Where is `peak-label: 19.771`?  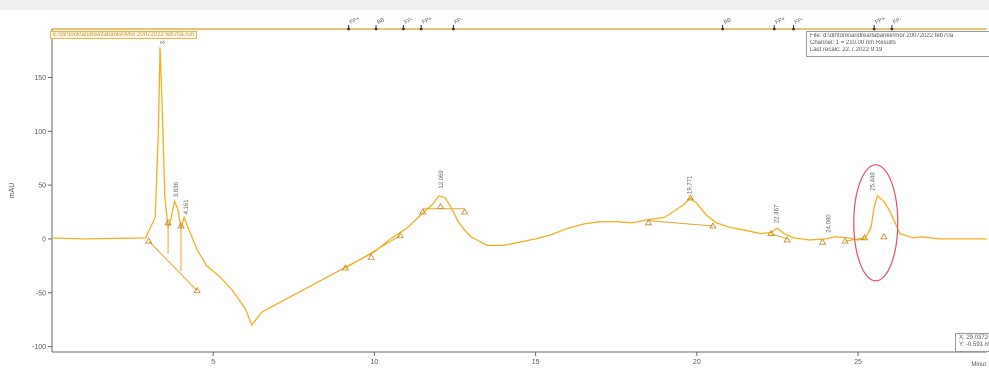 peak-label: 19.771 is located at coordinates (690, 184).